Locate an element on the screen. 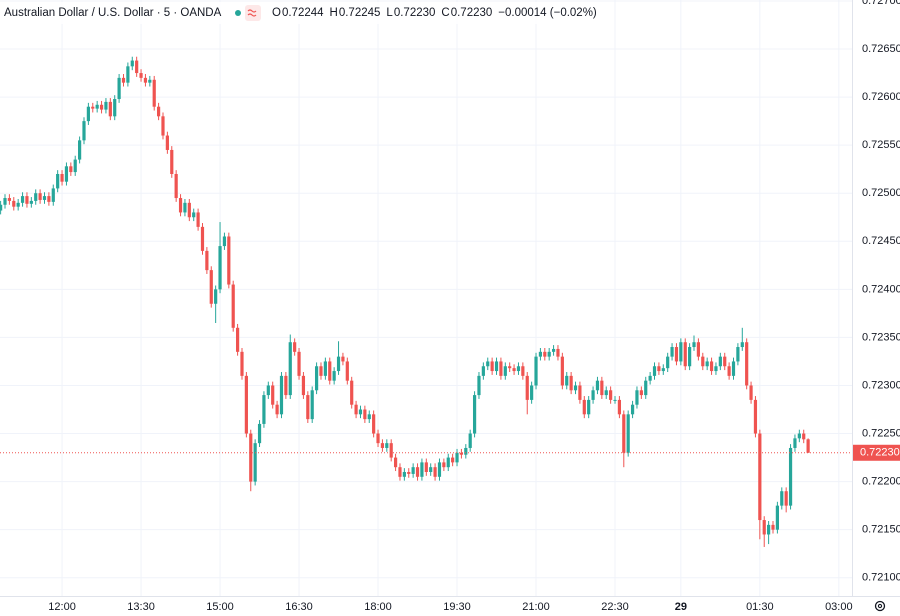 The width and height of the screenshot is (900, 616). x-tick-label: 13:30 is located at coordinates (141, 607).